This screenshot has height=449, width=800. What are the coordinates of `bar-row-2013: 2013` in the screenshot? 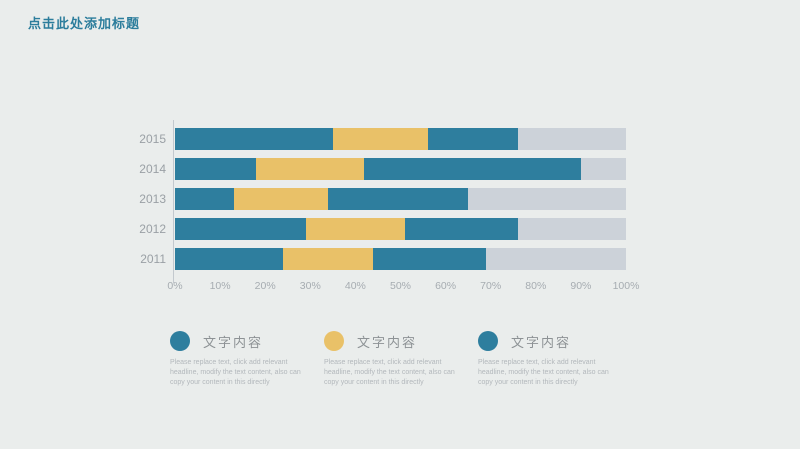 It's located at (382, 199).